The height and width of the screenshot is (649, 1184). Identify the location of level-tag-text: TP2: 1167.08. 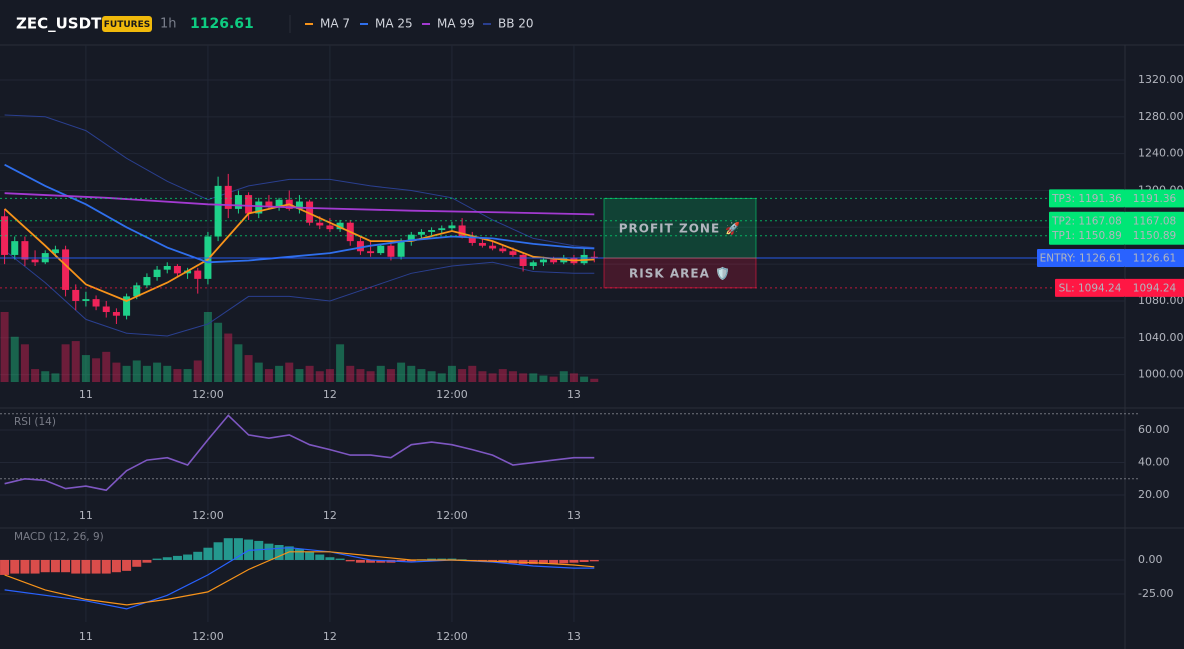
(1086, 221).